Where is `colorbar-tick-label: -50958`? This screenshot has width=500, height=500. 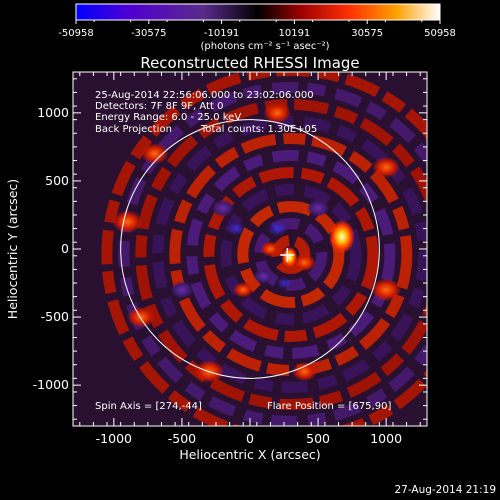
colorbar-tick-label: -50958 is located at coordinates (75, 33).